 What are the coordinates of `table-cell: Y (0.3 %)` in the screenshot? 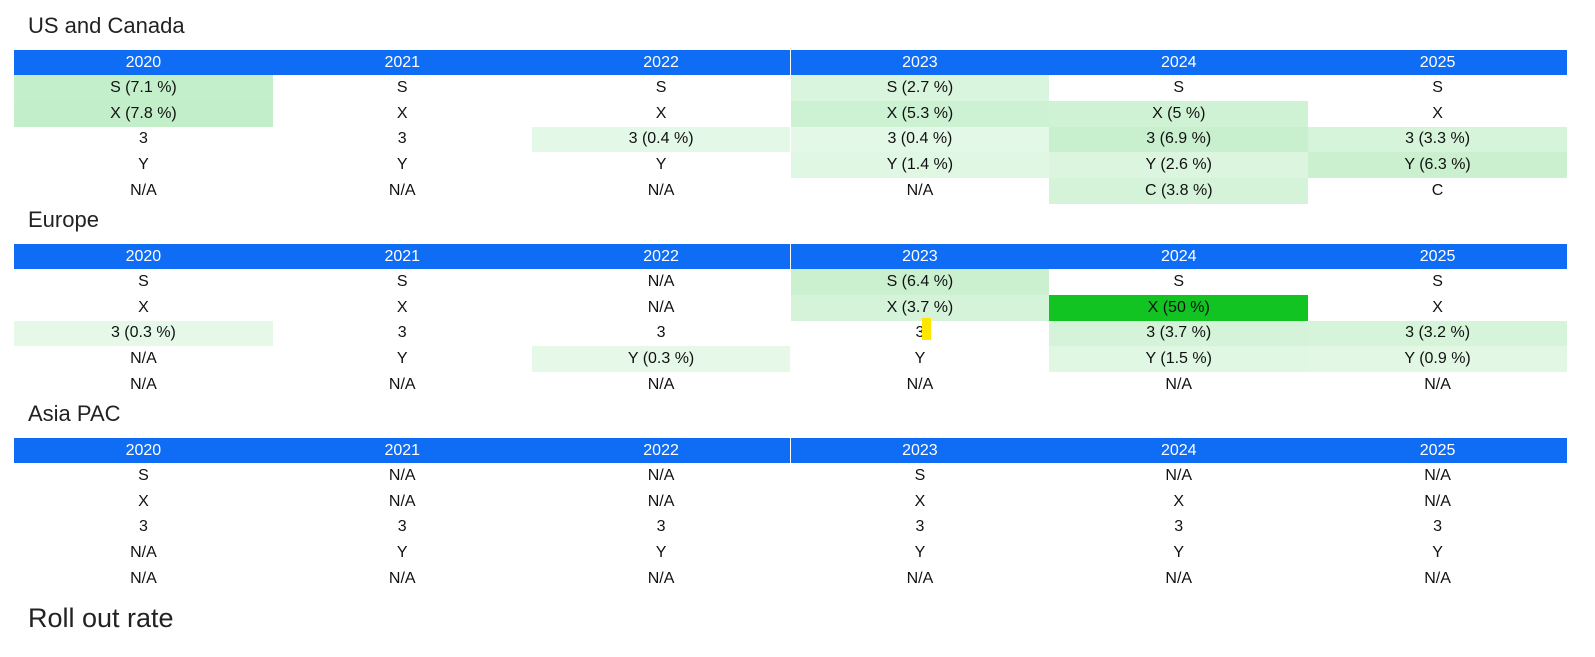 It's located at (661, 359).